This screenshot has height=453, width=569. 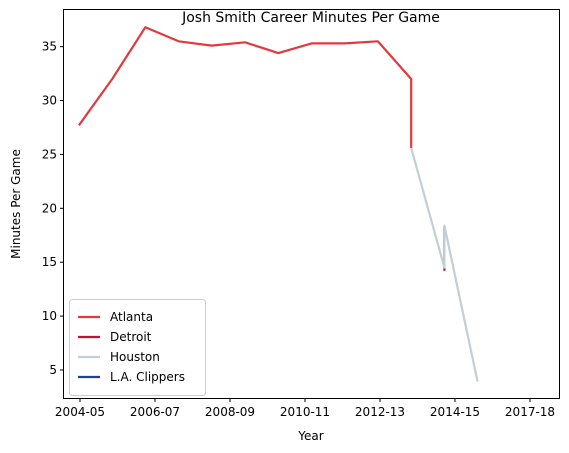 I want to click on x-tick-label: 2012-13, so click(x=380, y=412).